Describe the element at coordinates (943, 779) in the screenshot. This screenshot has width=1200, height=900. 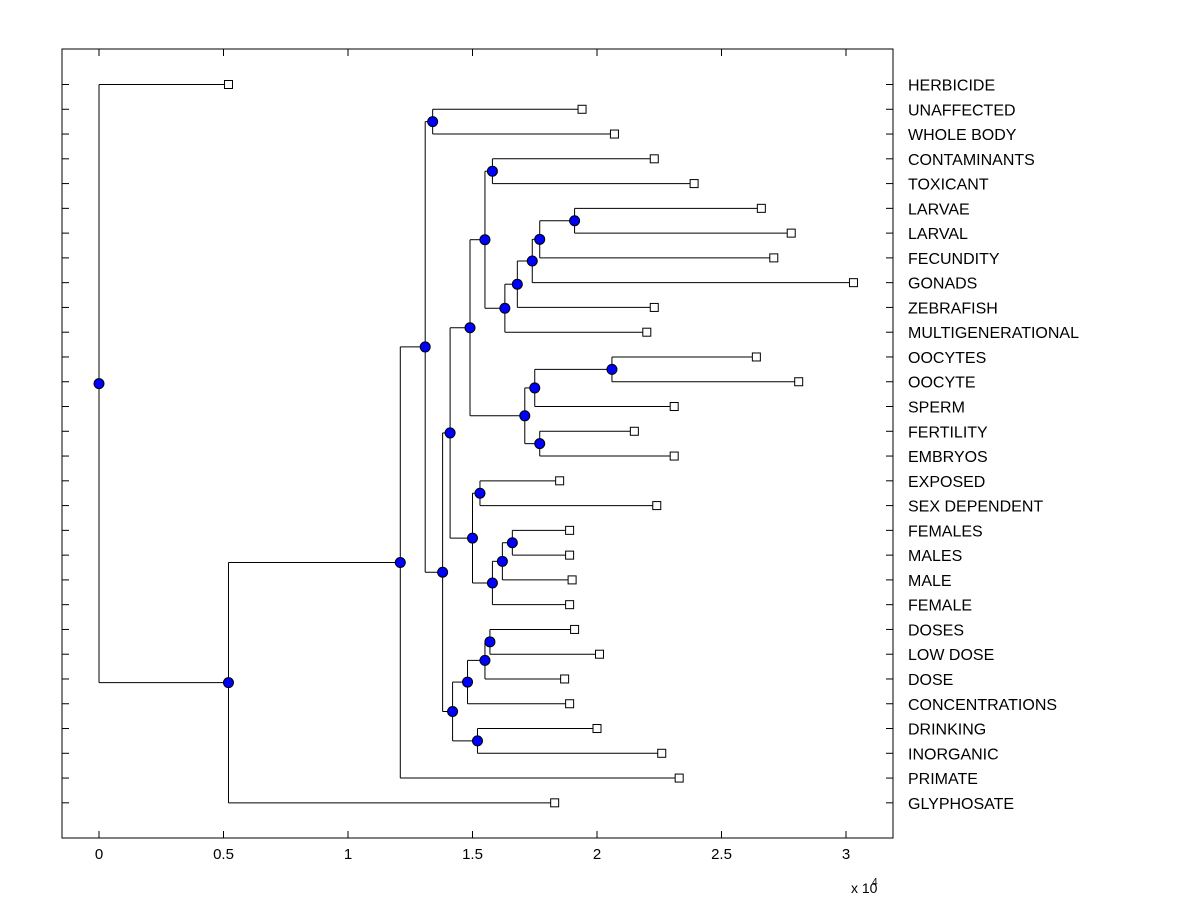
I see `leaf-label: PRIMATE` at that location.